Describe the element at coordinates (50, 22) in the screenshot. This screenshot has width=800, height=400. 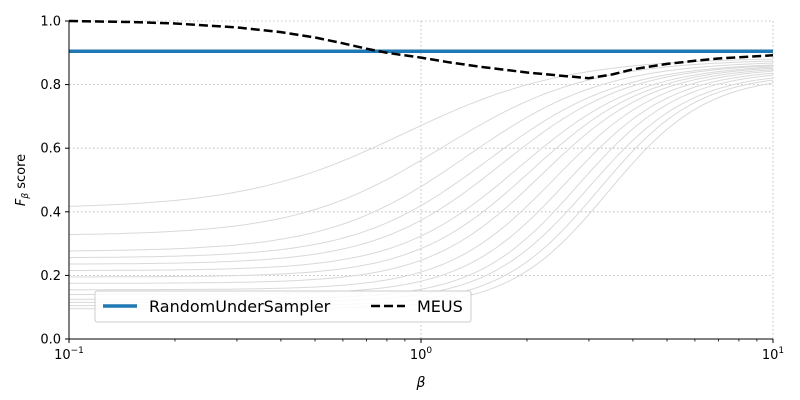
I see `y-tick-label: 1.0` at that location.